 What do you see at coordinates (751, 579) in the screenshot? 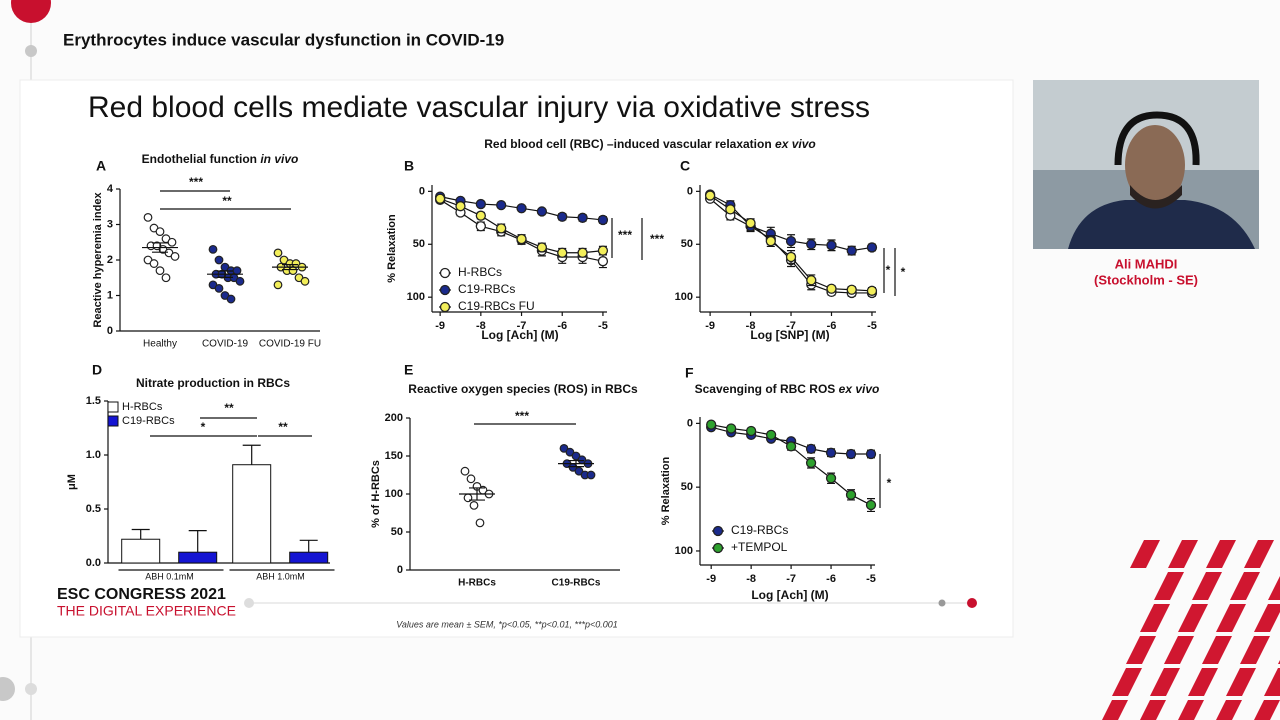
I see `x-tick-label: -8` at bounding box center [751, 579].